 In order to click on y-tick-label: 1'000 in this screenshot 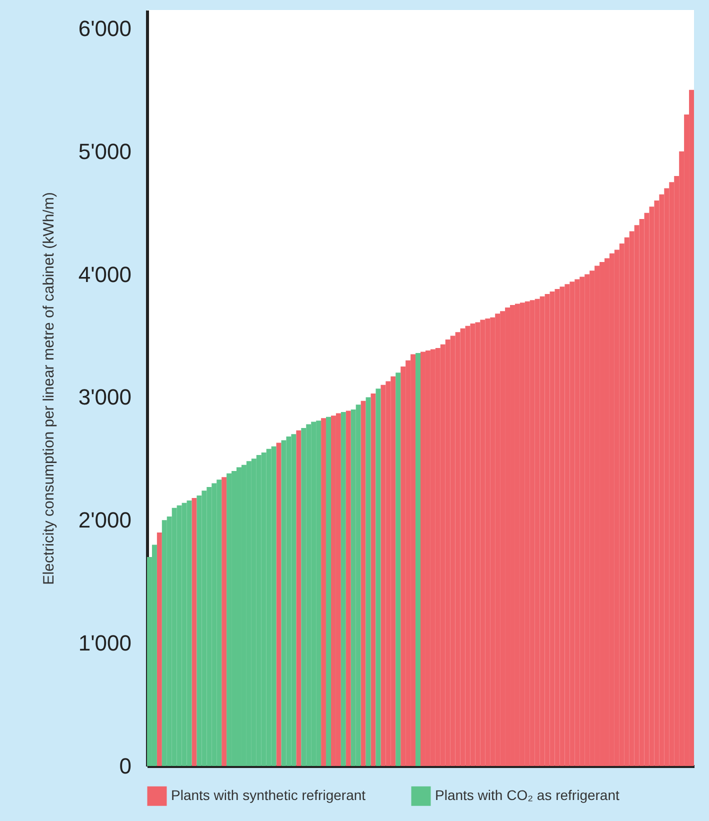, I will do `click(105, 643)`.